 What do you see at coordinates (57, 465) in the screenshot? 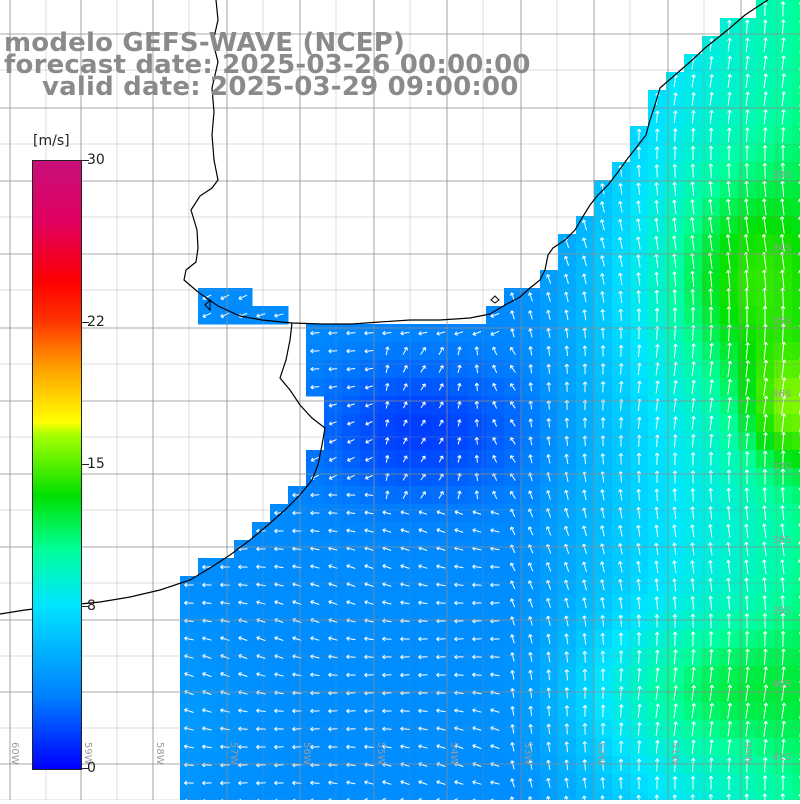
I see `colorbar` at bounding box center [57, 465].